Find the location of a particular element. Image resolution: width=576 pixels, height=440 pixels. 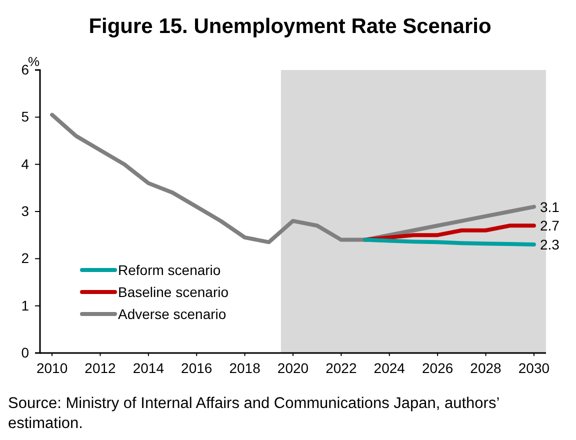

chart-title: Figure 15. Unemployment Rate Scenario is located at coordinates (290, 26).